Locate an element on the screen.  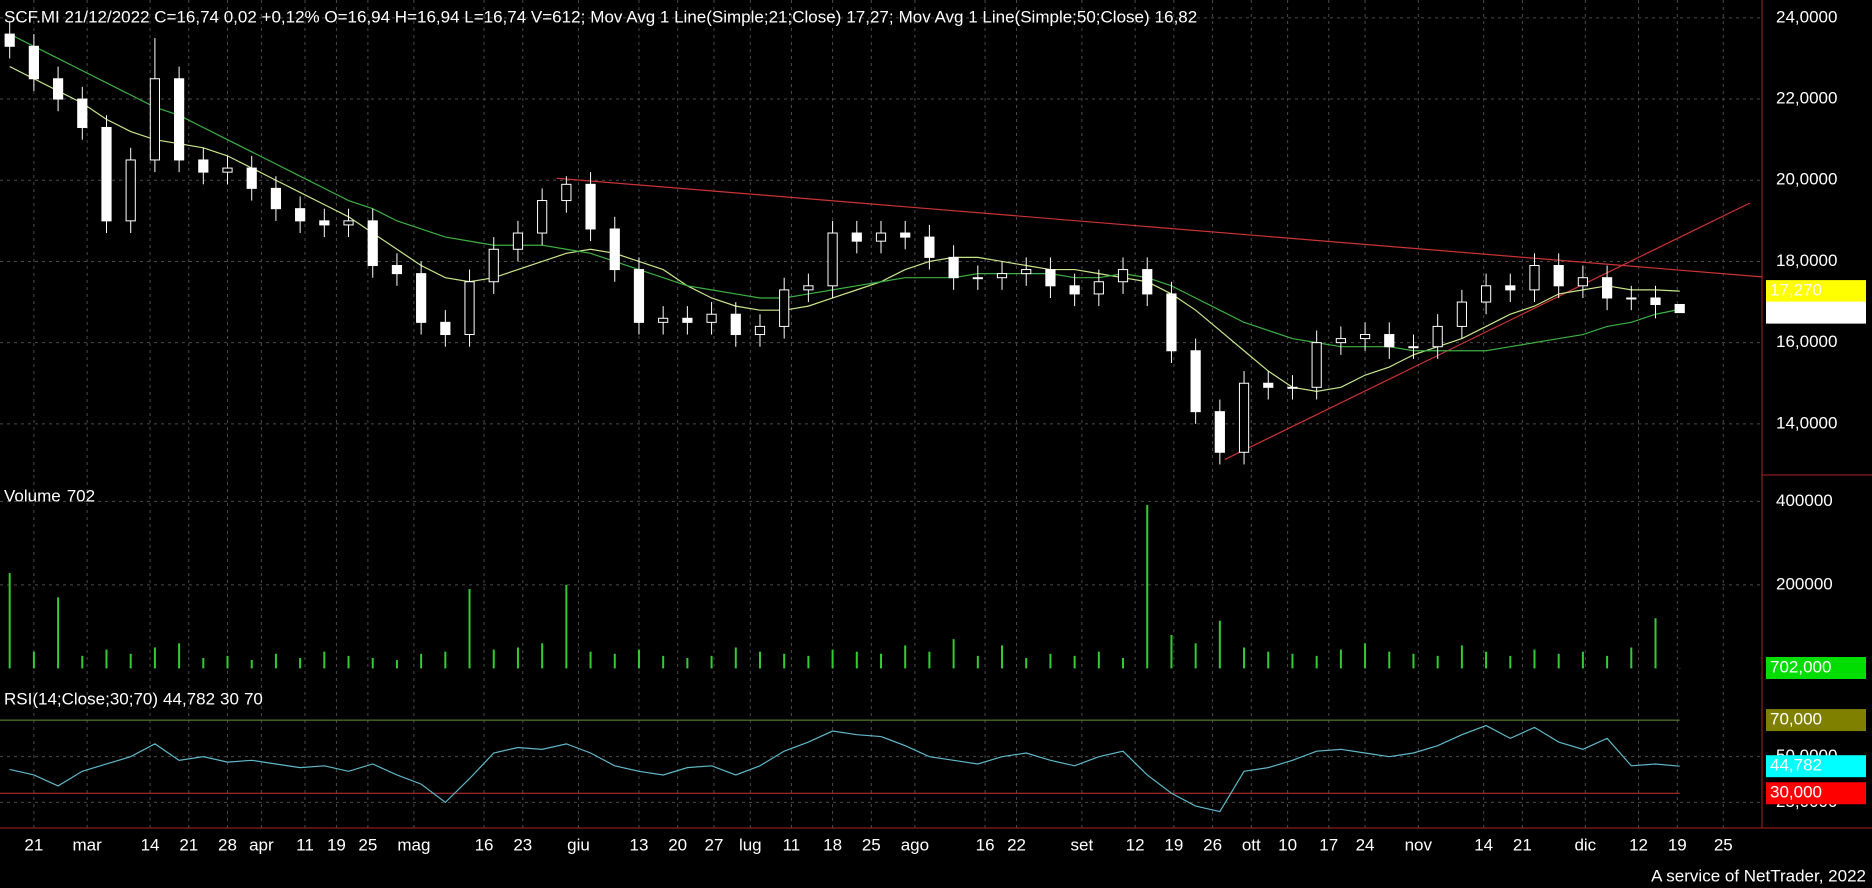
x-tick-label: mag is located at coordinates (413, 844).